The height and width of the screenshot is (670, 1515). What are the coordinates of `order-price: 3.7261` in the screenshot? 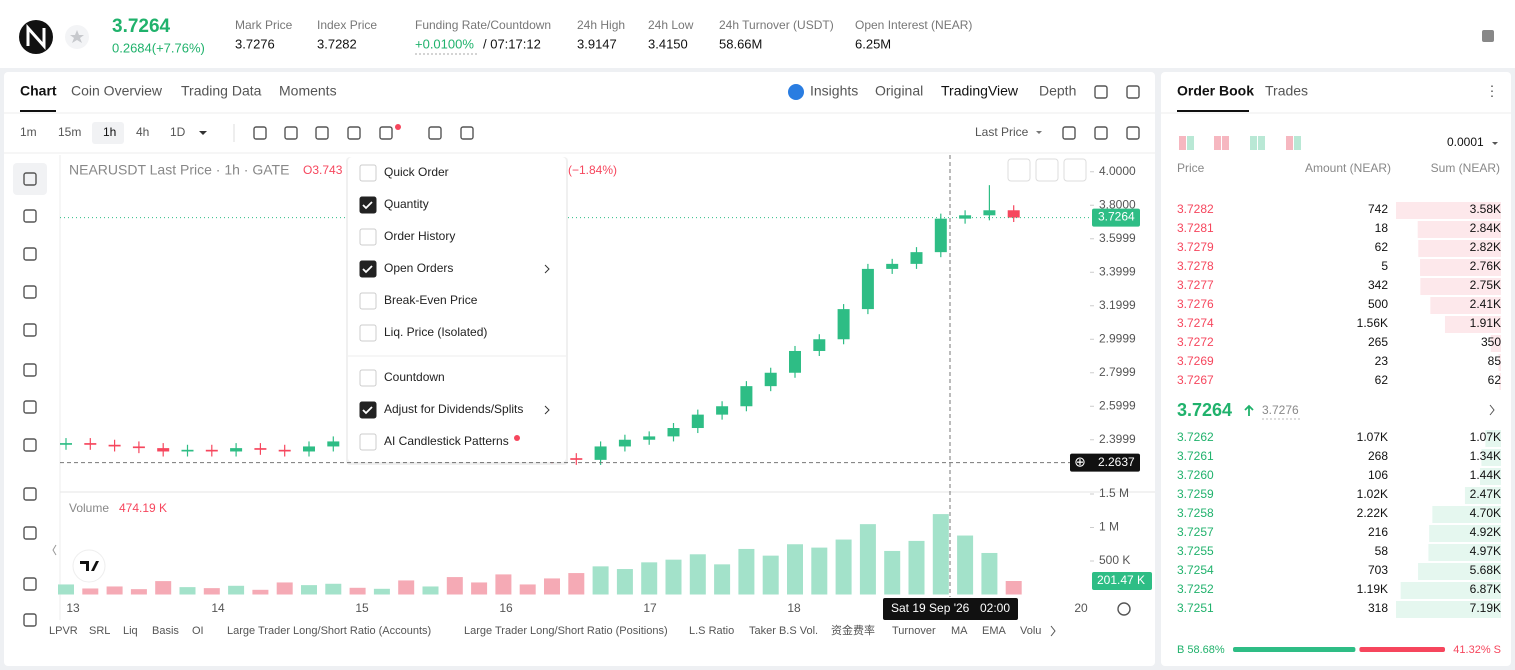 It's located at (1195, 456).